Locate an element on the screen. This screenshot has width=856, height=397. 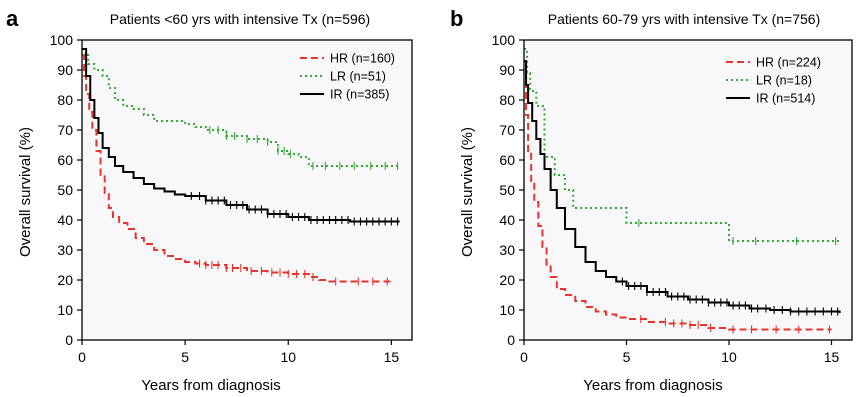
panel-a-y-tick-label: 40 is located at coordinates (65, 220).